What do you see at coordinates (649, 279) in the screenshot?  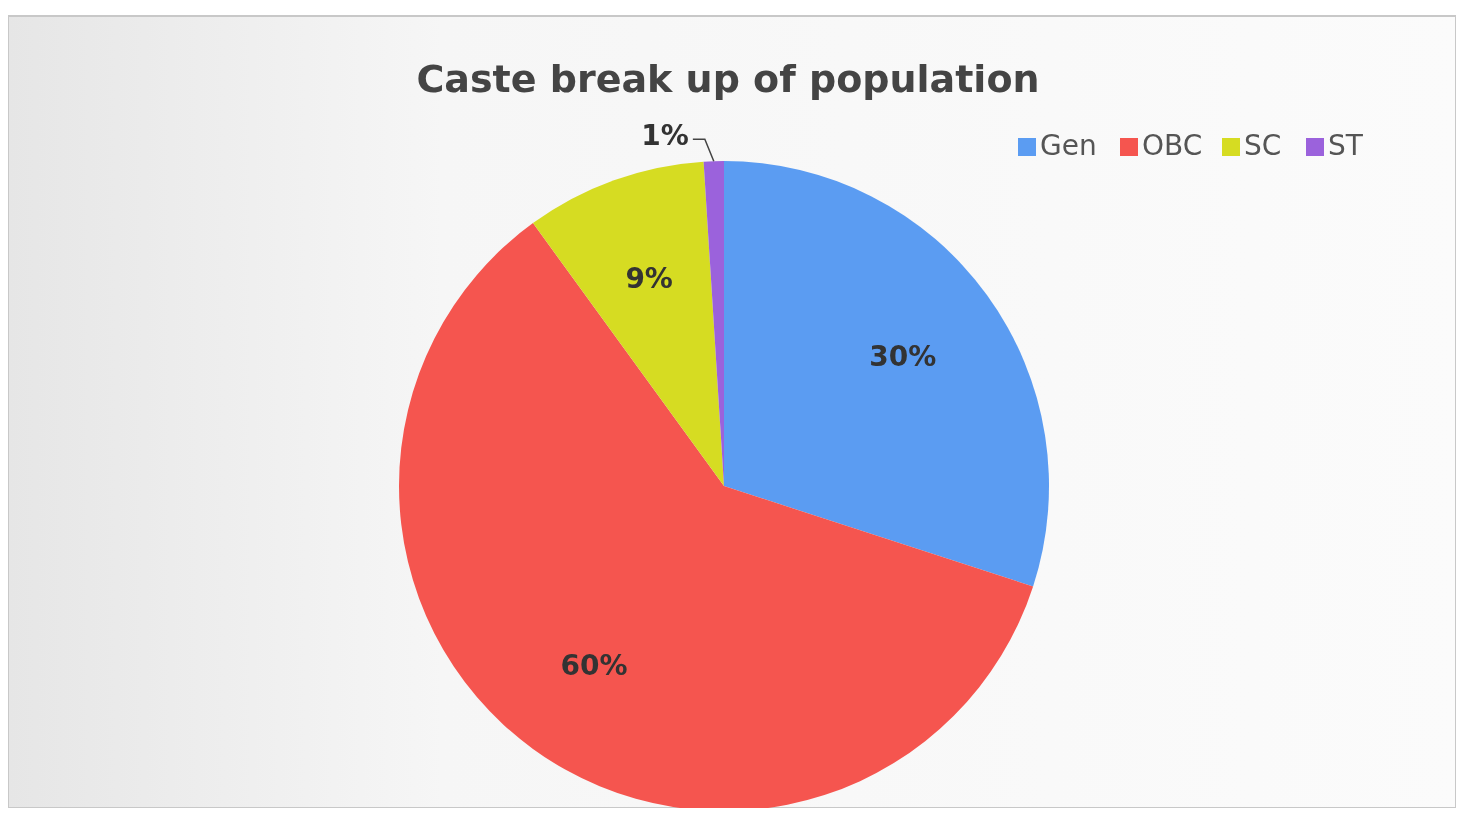 I see `data-label: 9%` at bounding box center [649, 279].